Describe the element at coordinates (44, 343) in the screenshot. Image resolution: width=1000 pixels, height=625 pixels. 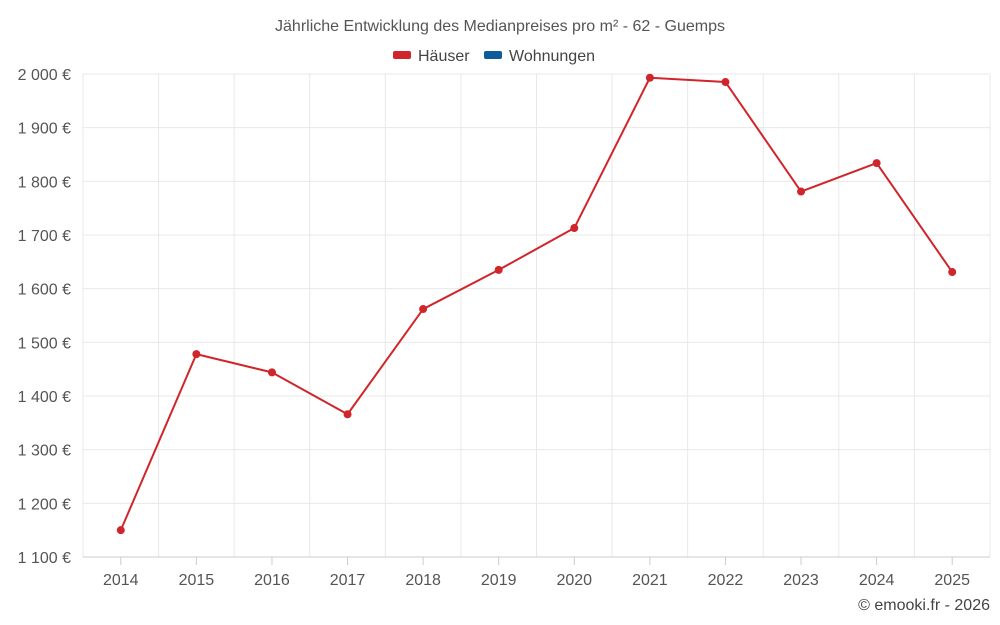
I see `y-tick-label: 1 500 €` at that location.